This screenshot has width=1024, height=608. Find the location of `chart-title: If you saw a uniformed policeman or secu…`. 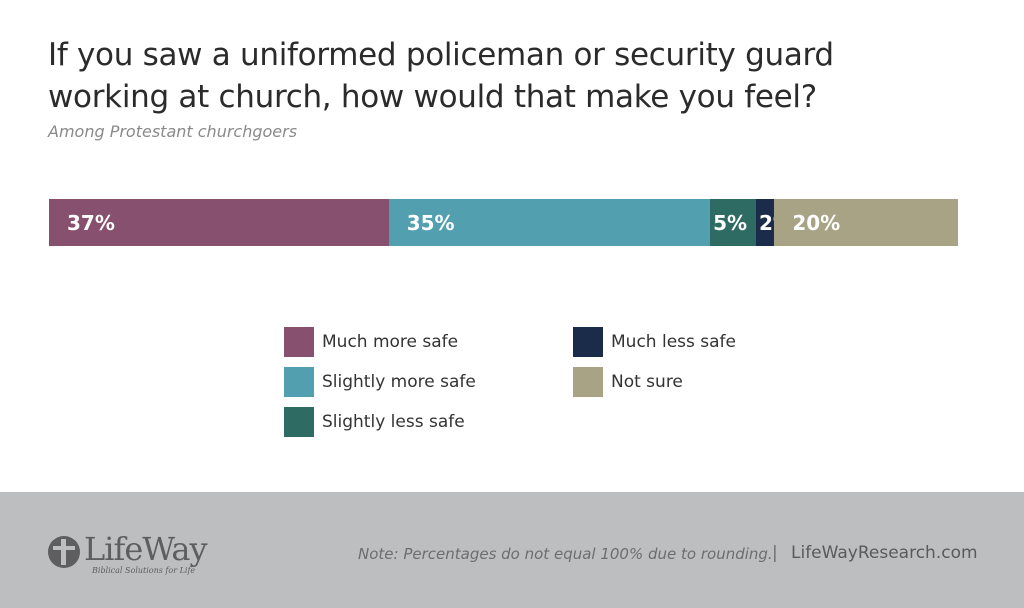

chart-title: If you saw a uniformed policeman or secu… is located at coordinates (441, 76).